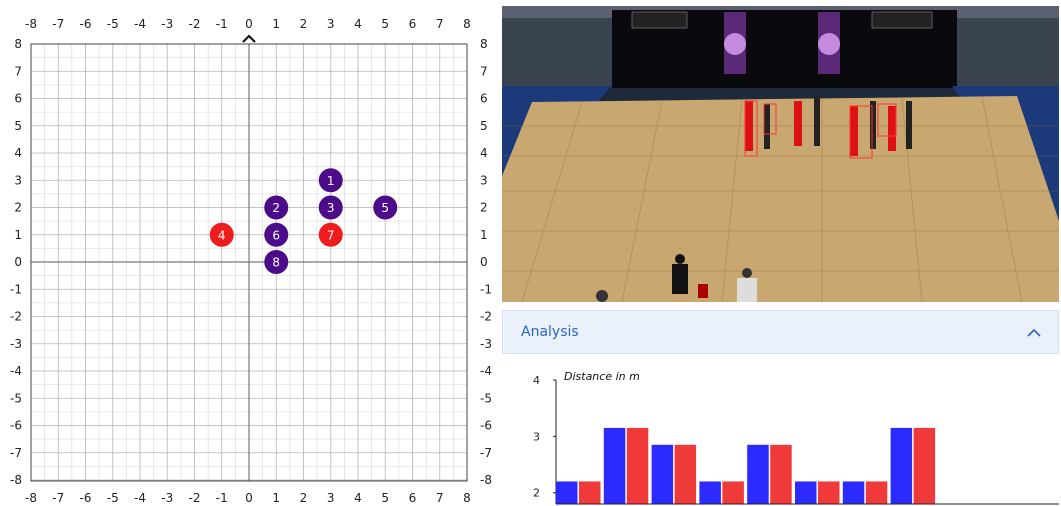  Describe the element at coordinates (16, 371) in the screenshot. I see `y-tick-label-left: -4` at that location.